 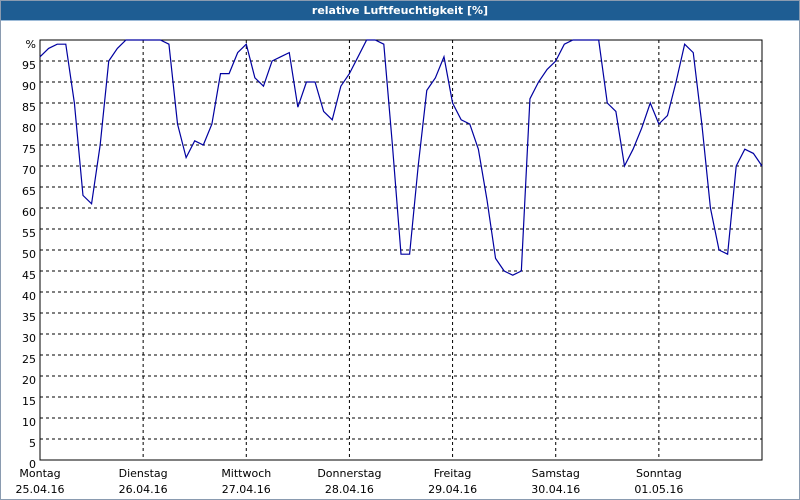 I want to click on y-tick-label: 5, so click(x=32, y=443).